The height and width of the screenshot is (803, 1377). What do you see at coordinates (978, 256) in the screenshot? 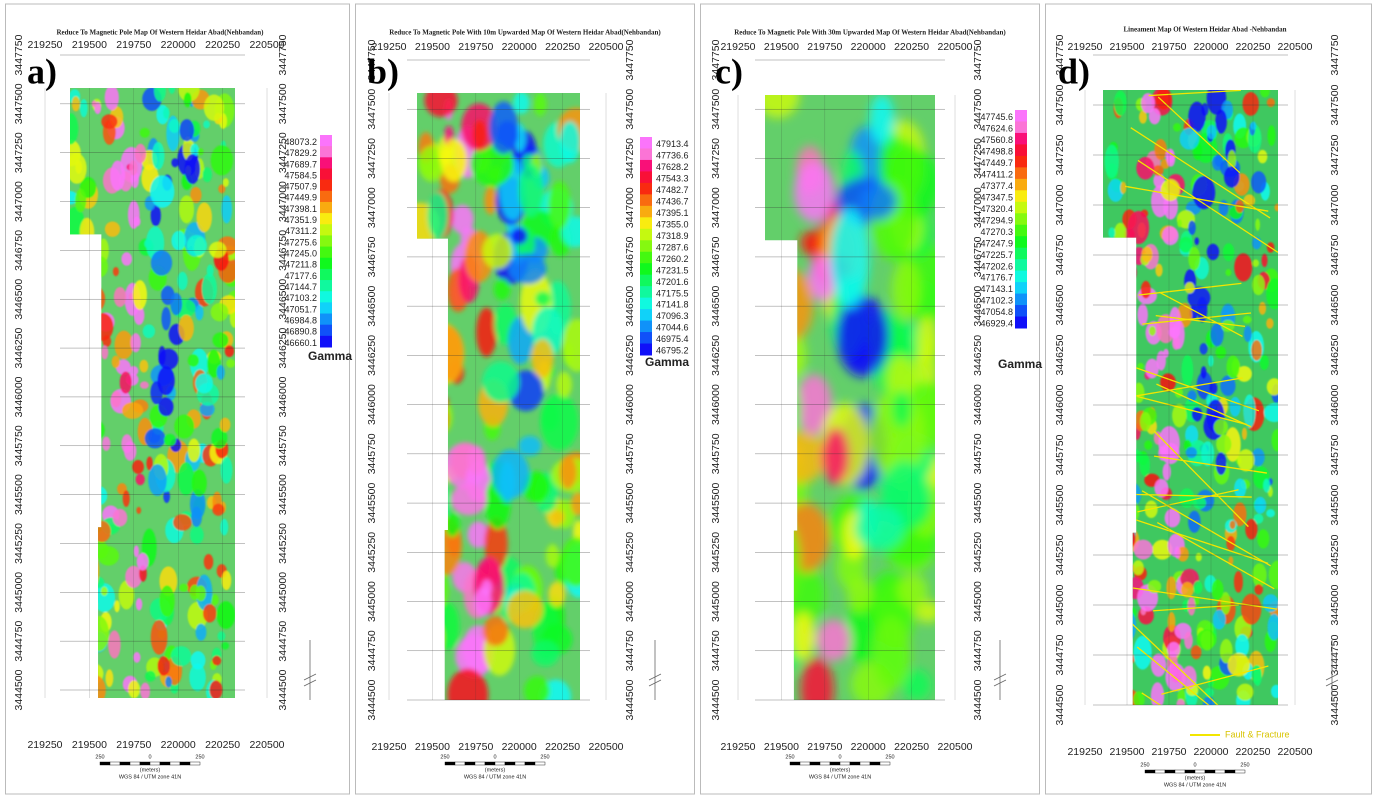
I see `y-tick-label: 3446750` at bounding box center [978, 256].